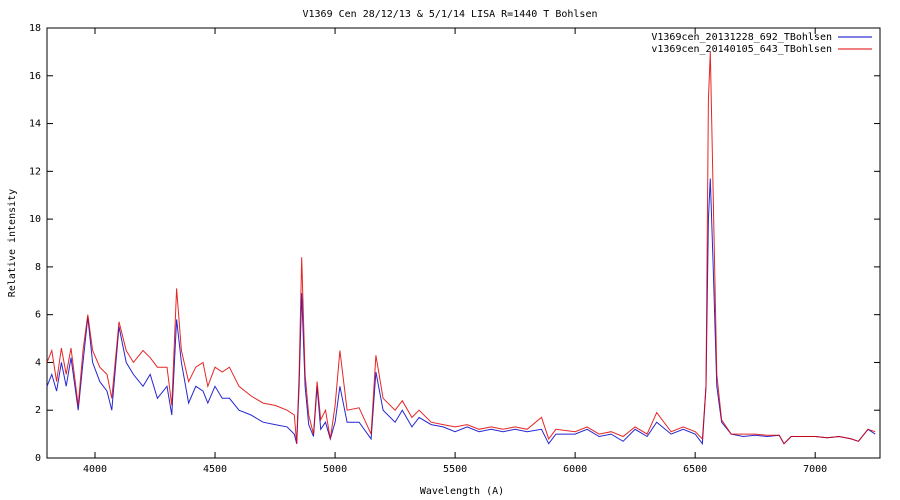  I want to click on y-tick-label: 16, so click(35, 76).